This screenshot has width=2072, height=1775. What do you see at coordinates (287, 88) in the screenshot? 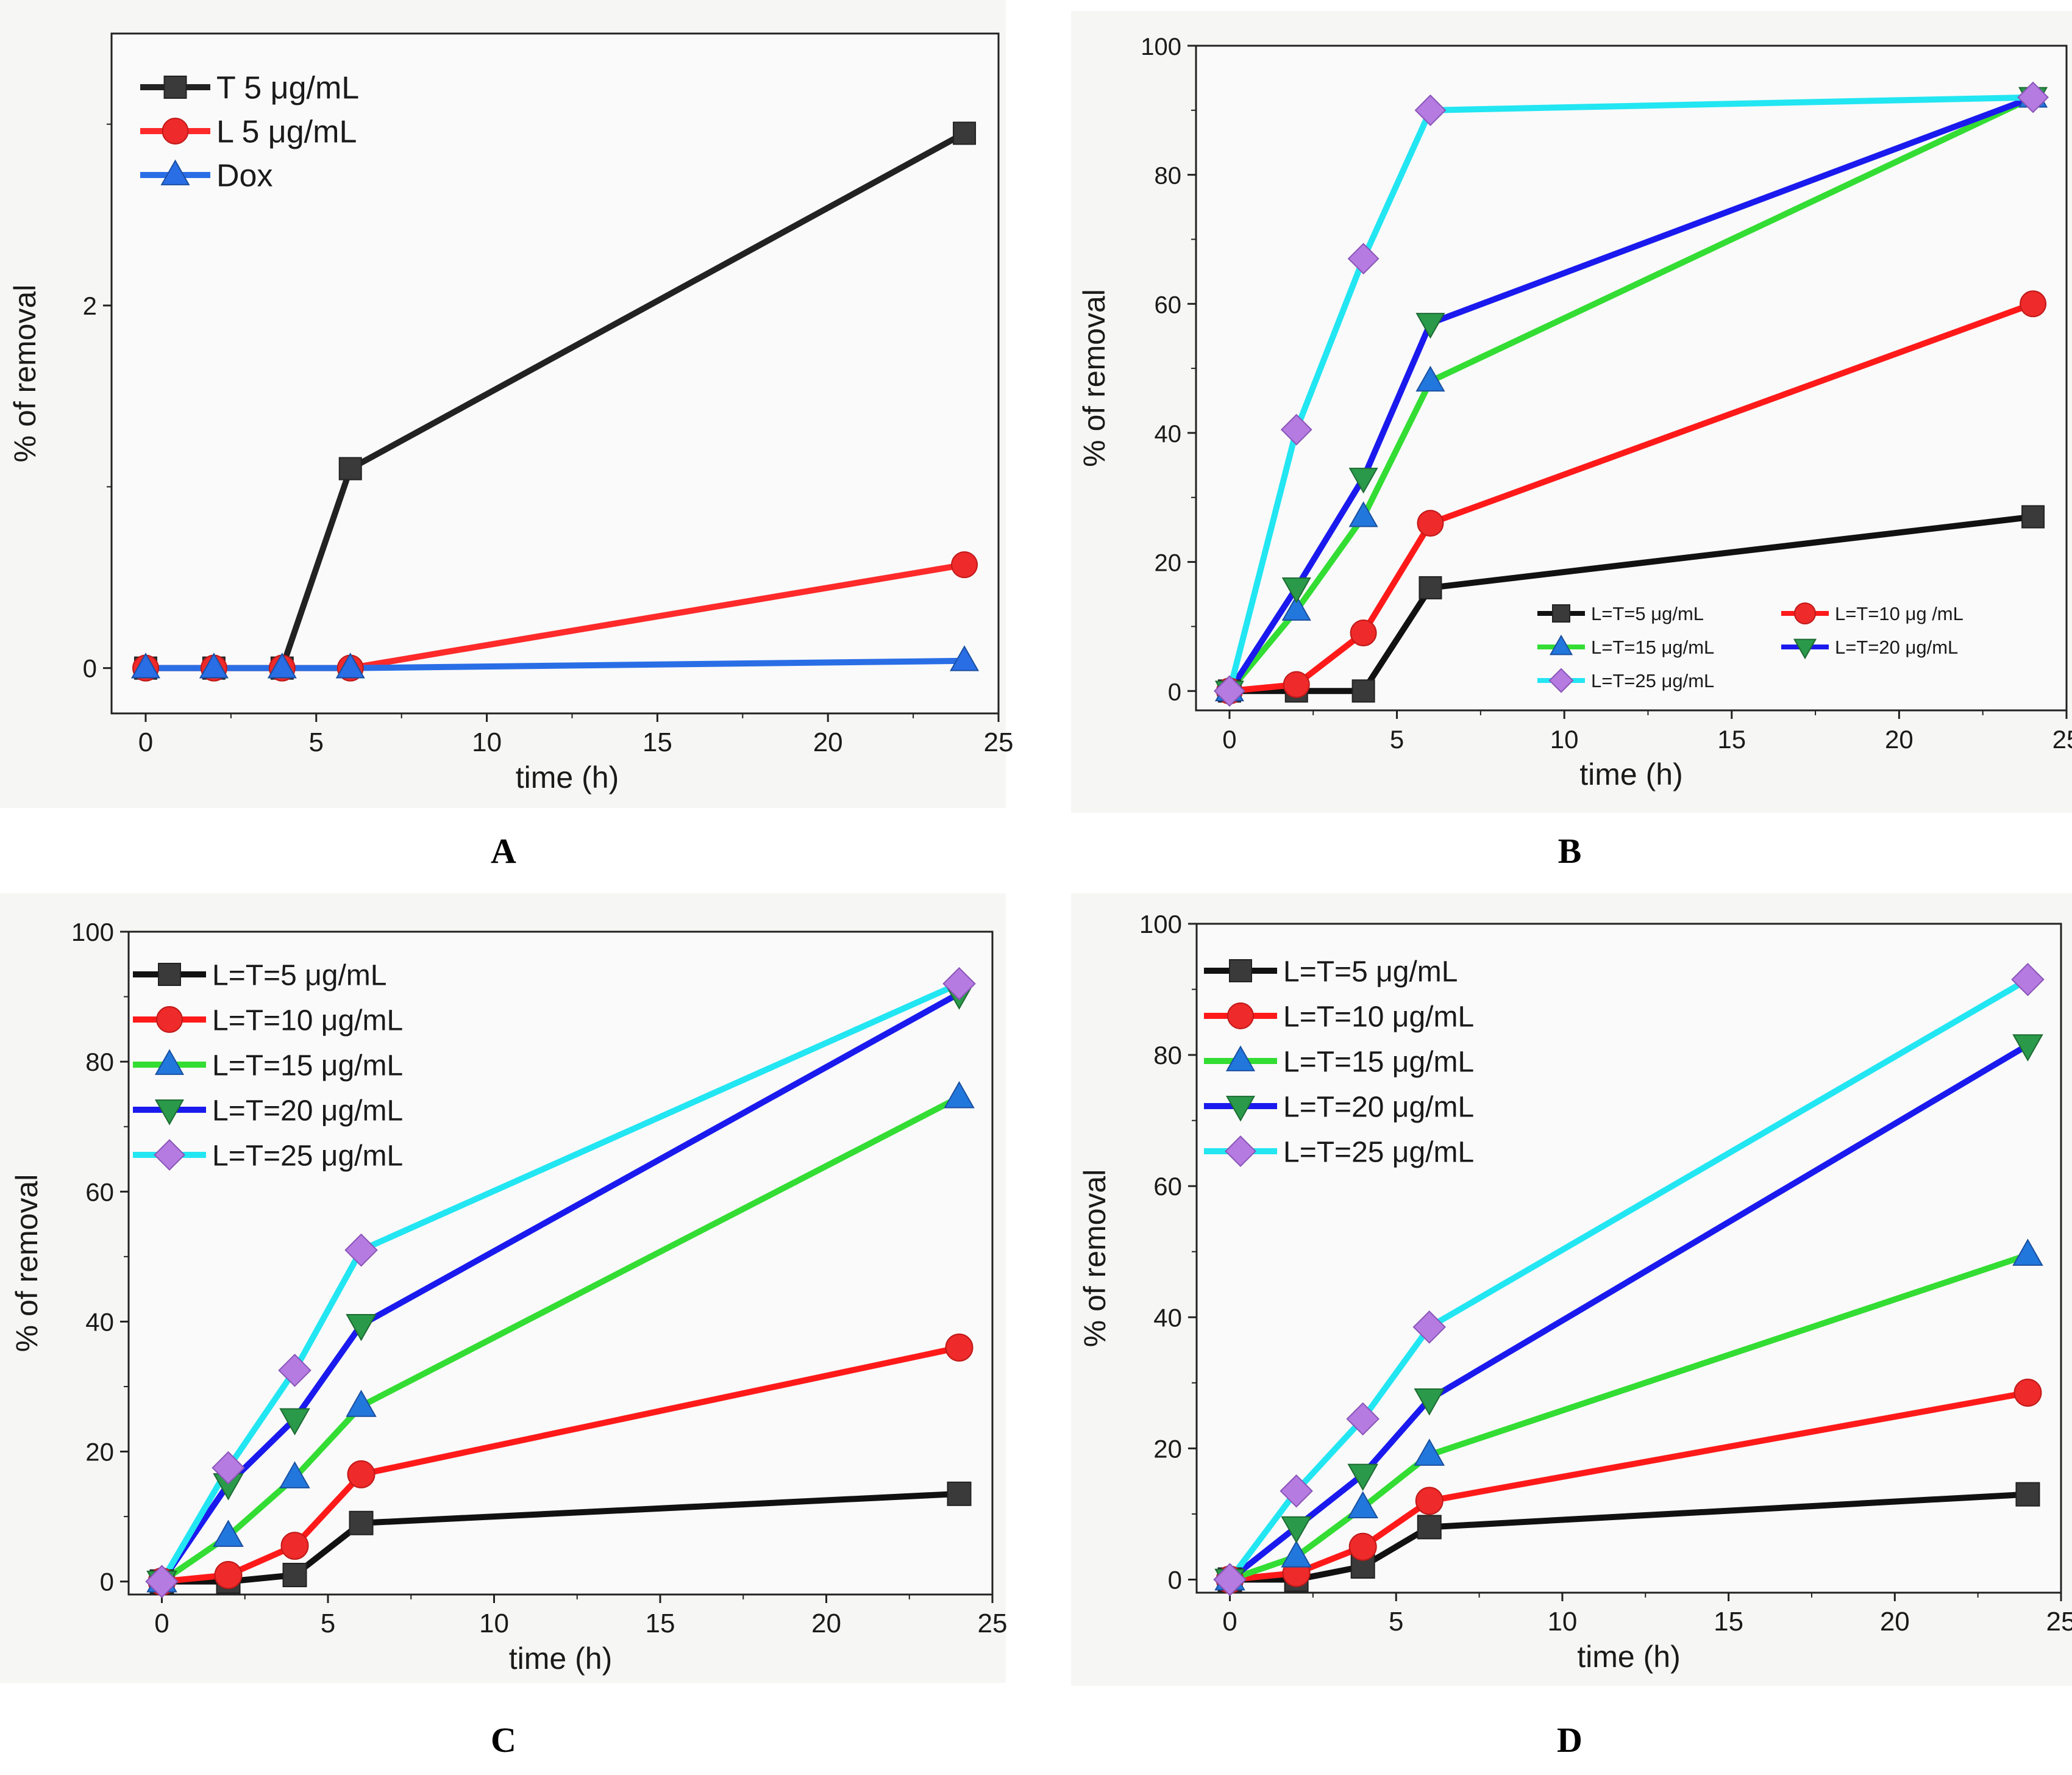
I see `legend-label: T 5 μg/mL` at bounding box center [287, 88].